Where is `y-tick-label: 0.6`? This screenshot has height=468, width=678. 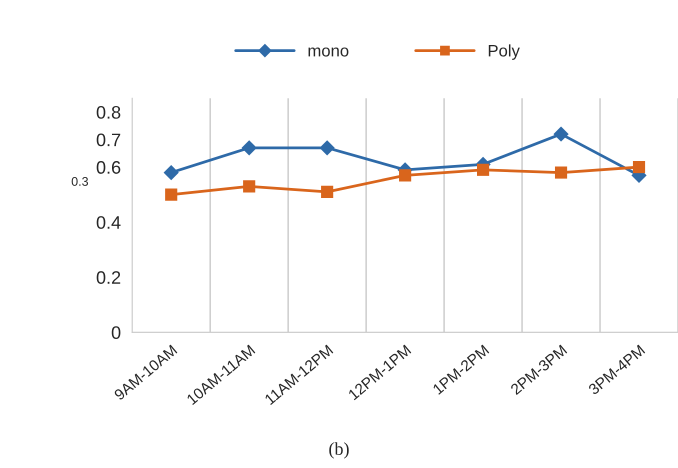 y-tick-label: 0.6 is located at coordinates (108, 167).